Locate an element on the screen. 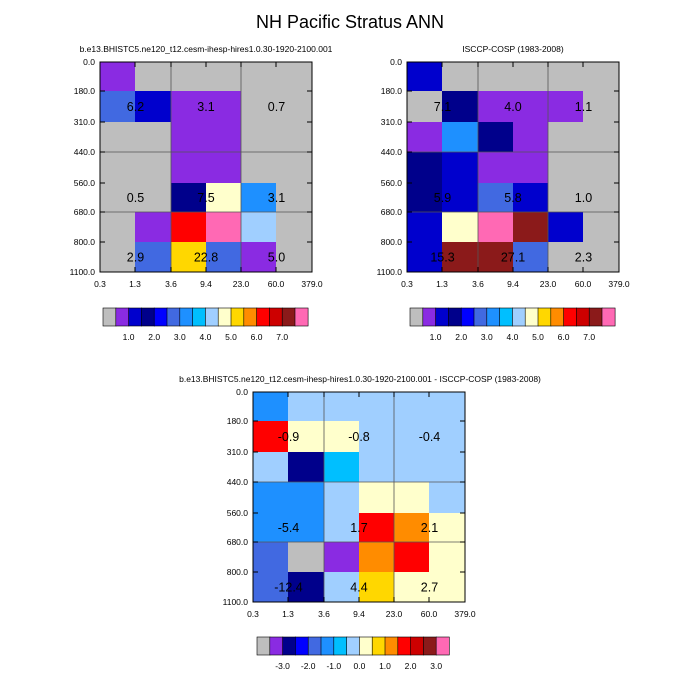 The width and height of the screenshot is (700, 700). x-tick-label: 1.3 is located at coordinates (135, 284).